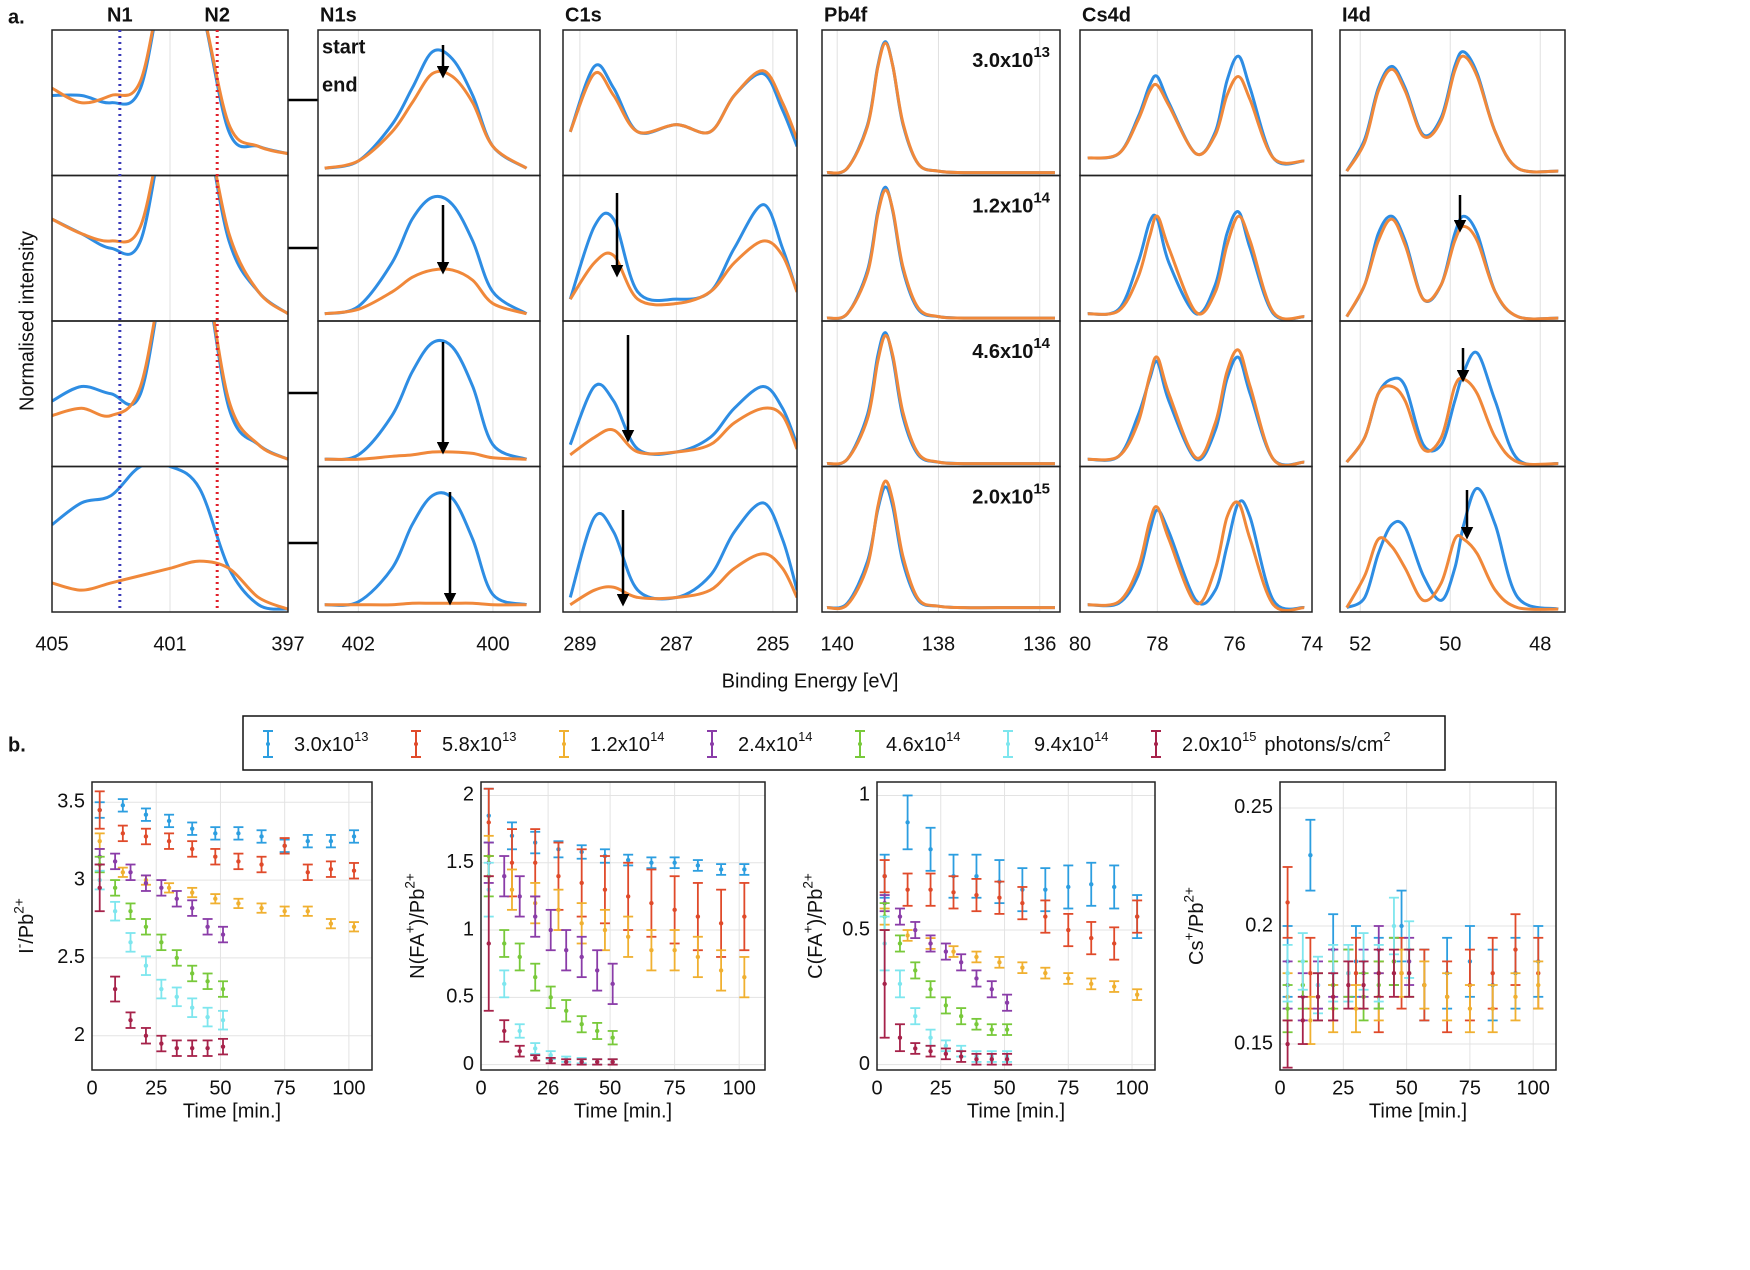 Image resolution: width=1750 pixels, height=1270 pixels. I want to click on y-tick-label: 2, so click(79, 1035).